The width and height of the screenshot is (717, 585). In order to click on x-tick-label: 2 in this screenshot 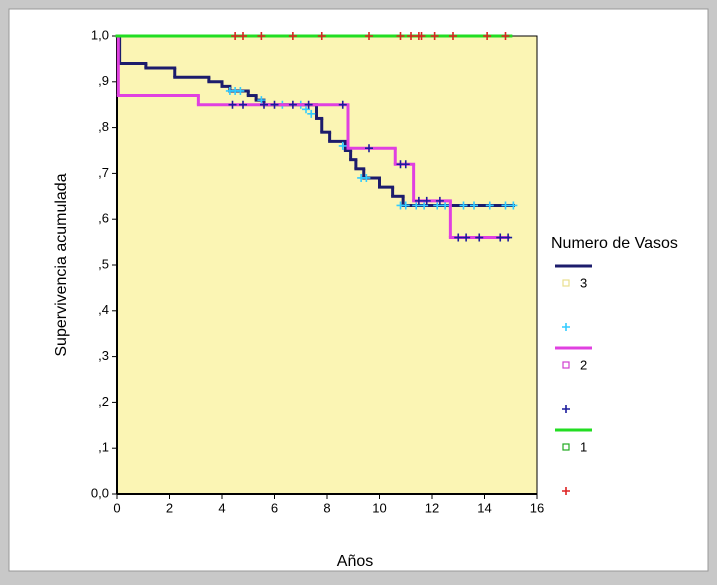, I will do `click(169, 507)`.